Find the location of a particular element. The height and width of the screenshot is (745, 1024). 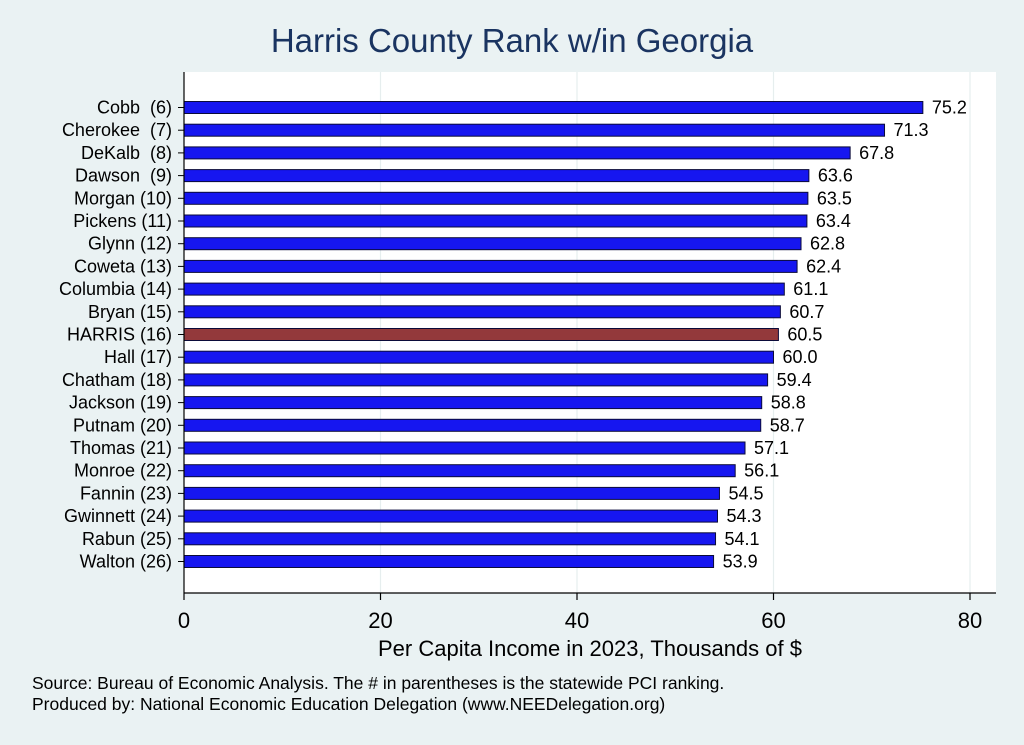

category-label: Thomas (21) is located at coordinates (121, 448).